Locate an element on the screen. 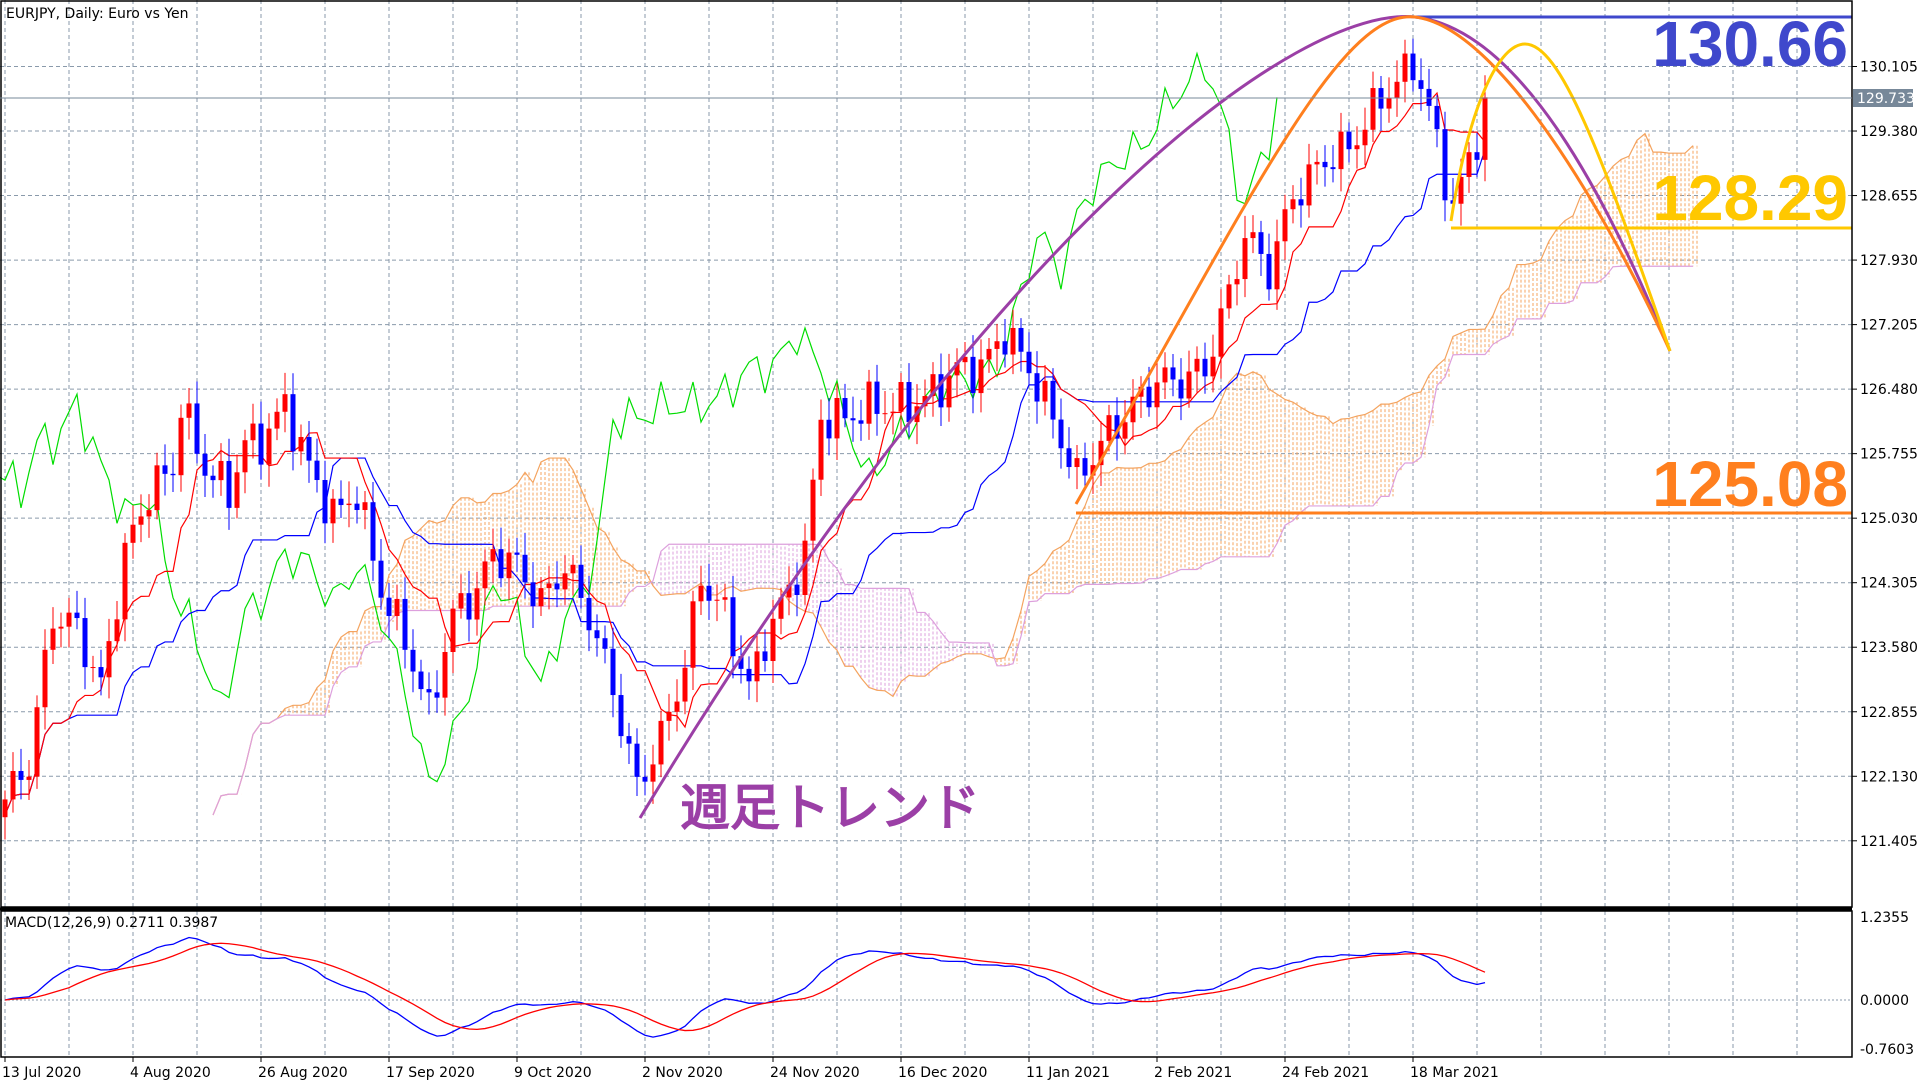 This screenshot has height=1080, width=1920. macd-panel-frame is located at coordinates (926, 984).